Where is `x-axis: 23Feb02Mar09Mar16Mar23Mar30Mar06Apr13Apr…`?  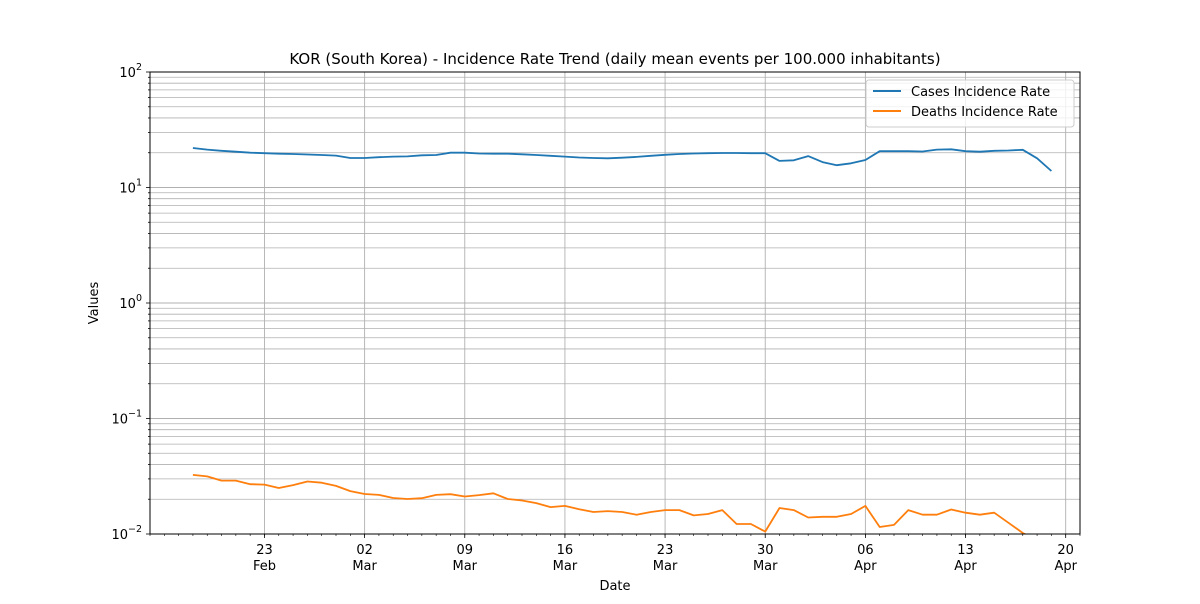 x-axis: 23Feb02Mar09Mar16Mar23Mar30Mar06Apr13Apr… is located at coordinates (615, 554).